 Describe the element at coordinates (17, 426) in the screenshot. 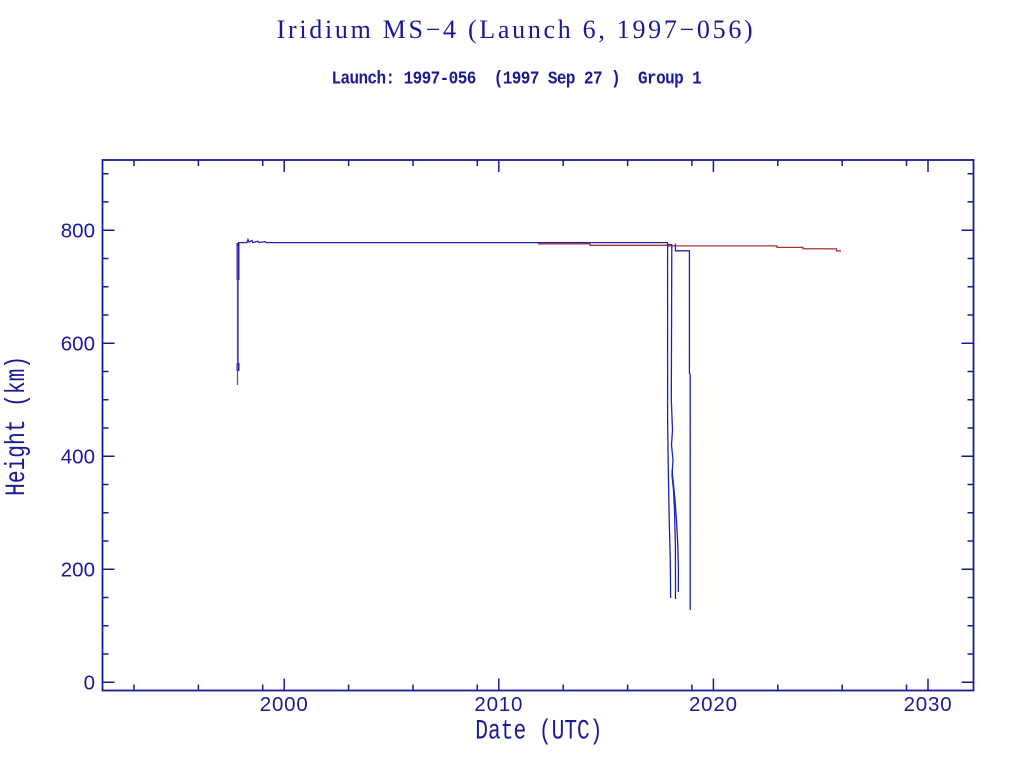

I see `svg-text: Height (km)` at that location.